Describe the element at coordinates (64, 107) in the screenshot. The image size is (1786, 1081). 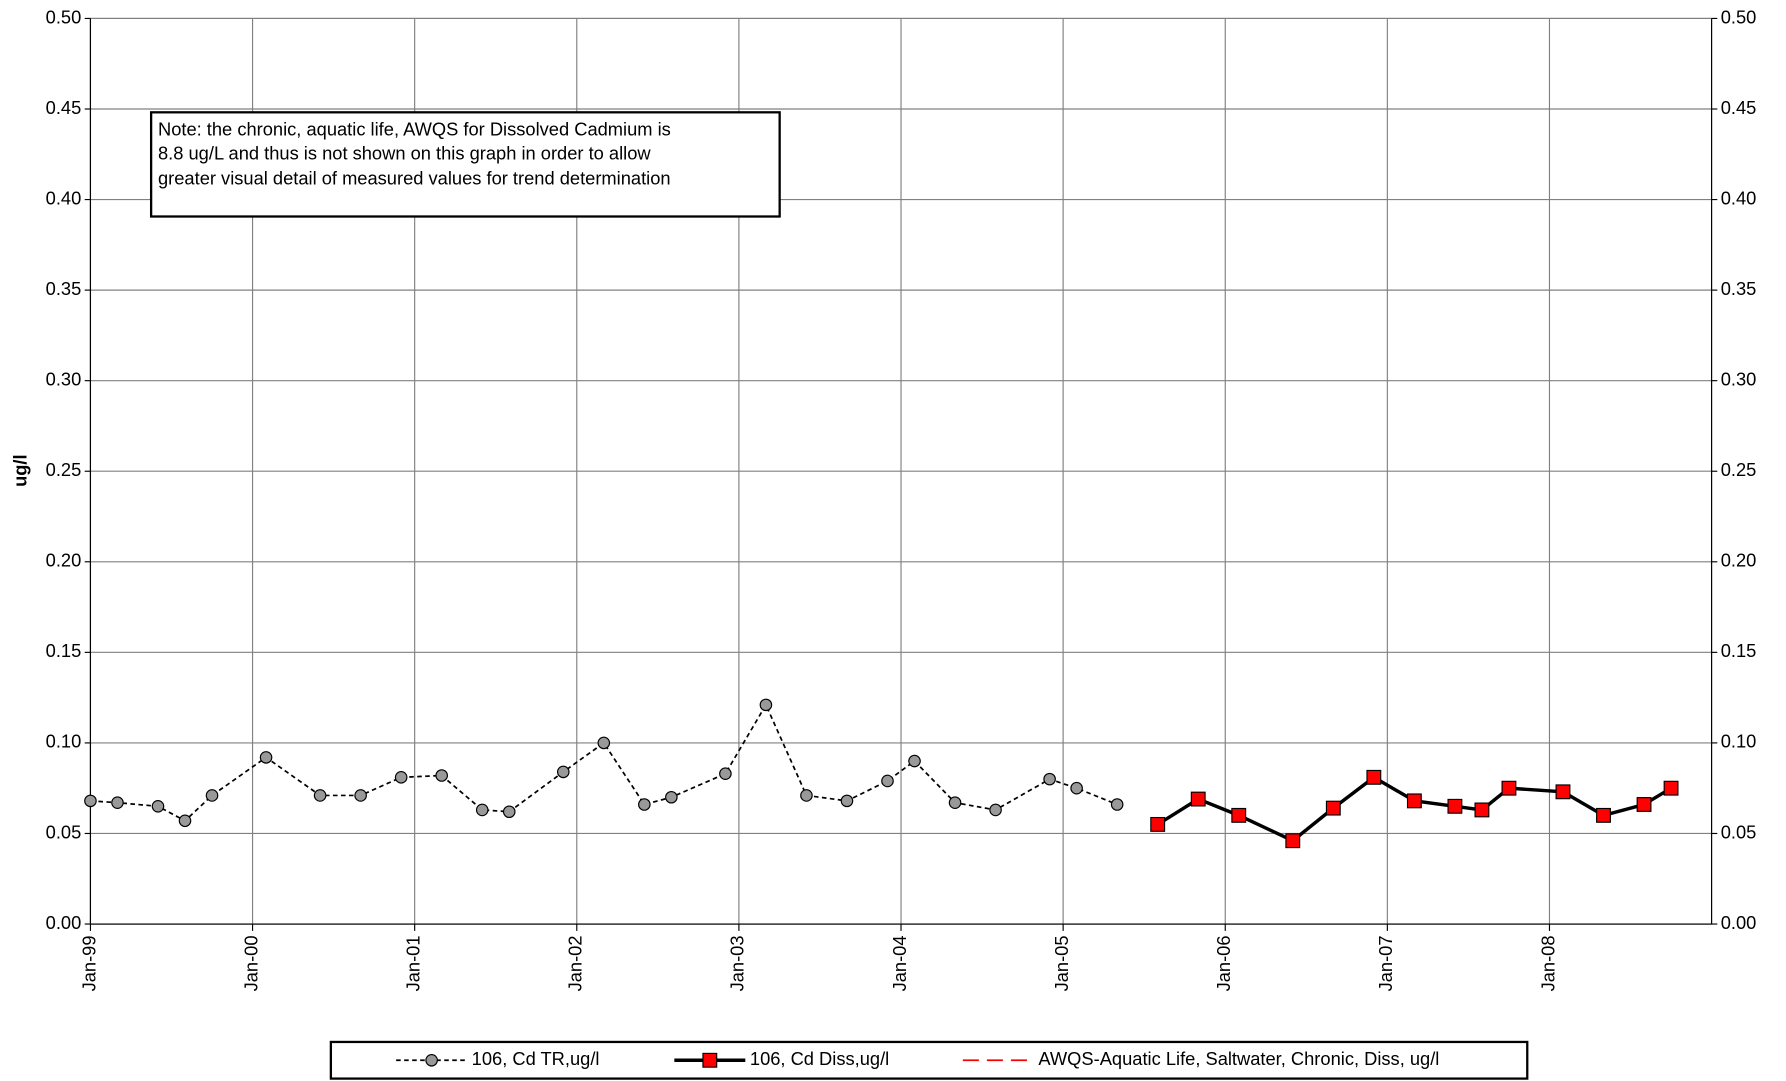
I see `y-tick-label: 0.45` at that location.